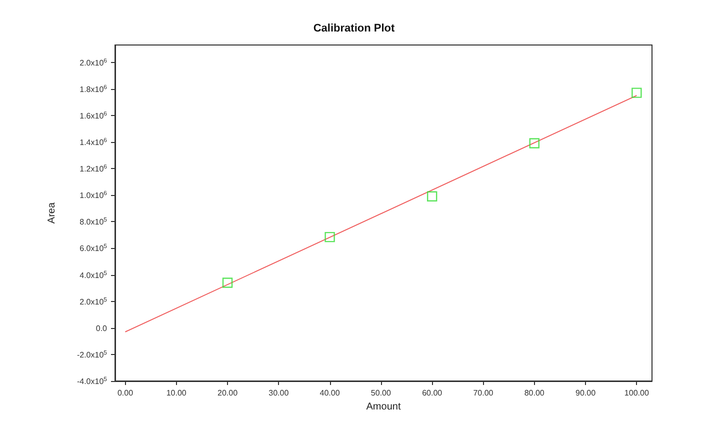  I want to click on x-tick-label: 0.00, so click(125, 393).